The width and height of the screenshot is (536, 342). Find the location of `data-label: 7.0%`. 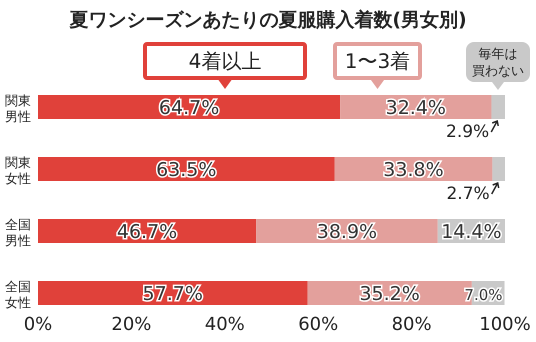

data-label: 7.0% is located at coordinates (483, 295).